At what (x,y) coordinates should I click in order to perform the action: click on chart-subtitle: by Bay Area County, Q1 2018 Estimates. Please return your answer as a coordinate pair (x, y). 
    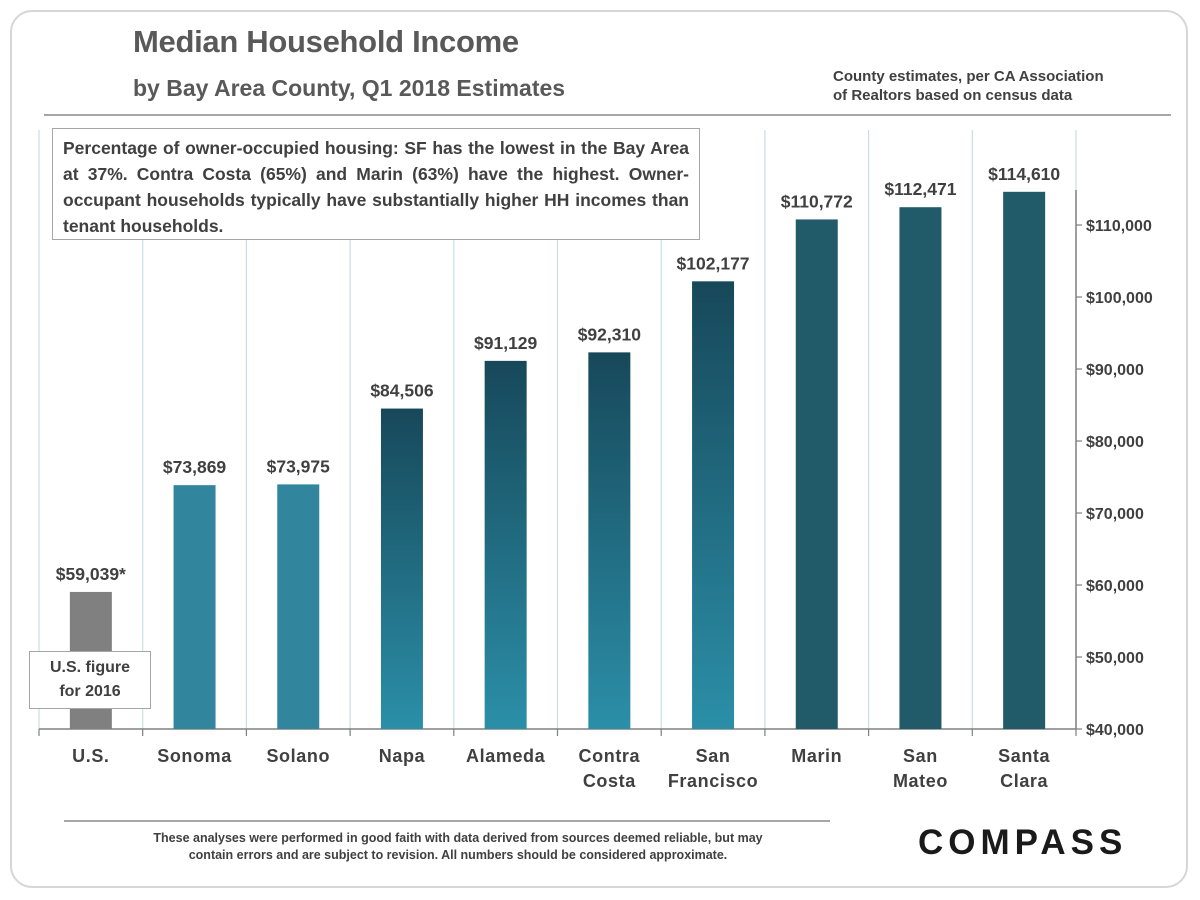
    Looking at the image, I should click on (349, 88).